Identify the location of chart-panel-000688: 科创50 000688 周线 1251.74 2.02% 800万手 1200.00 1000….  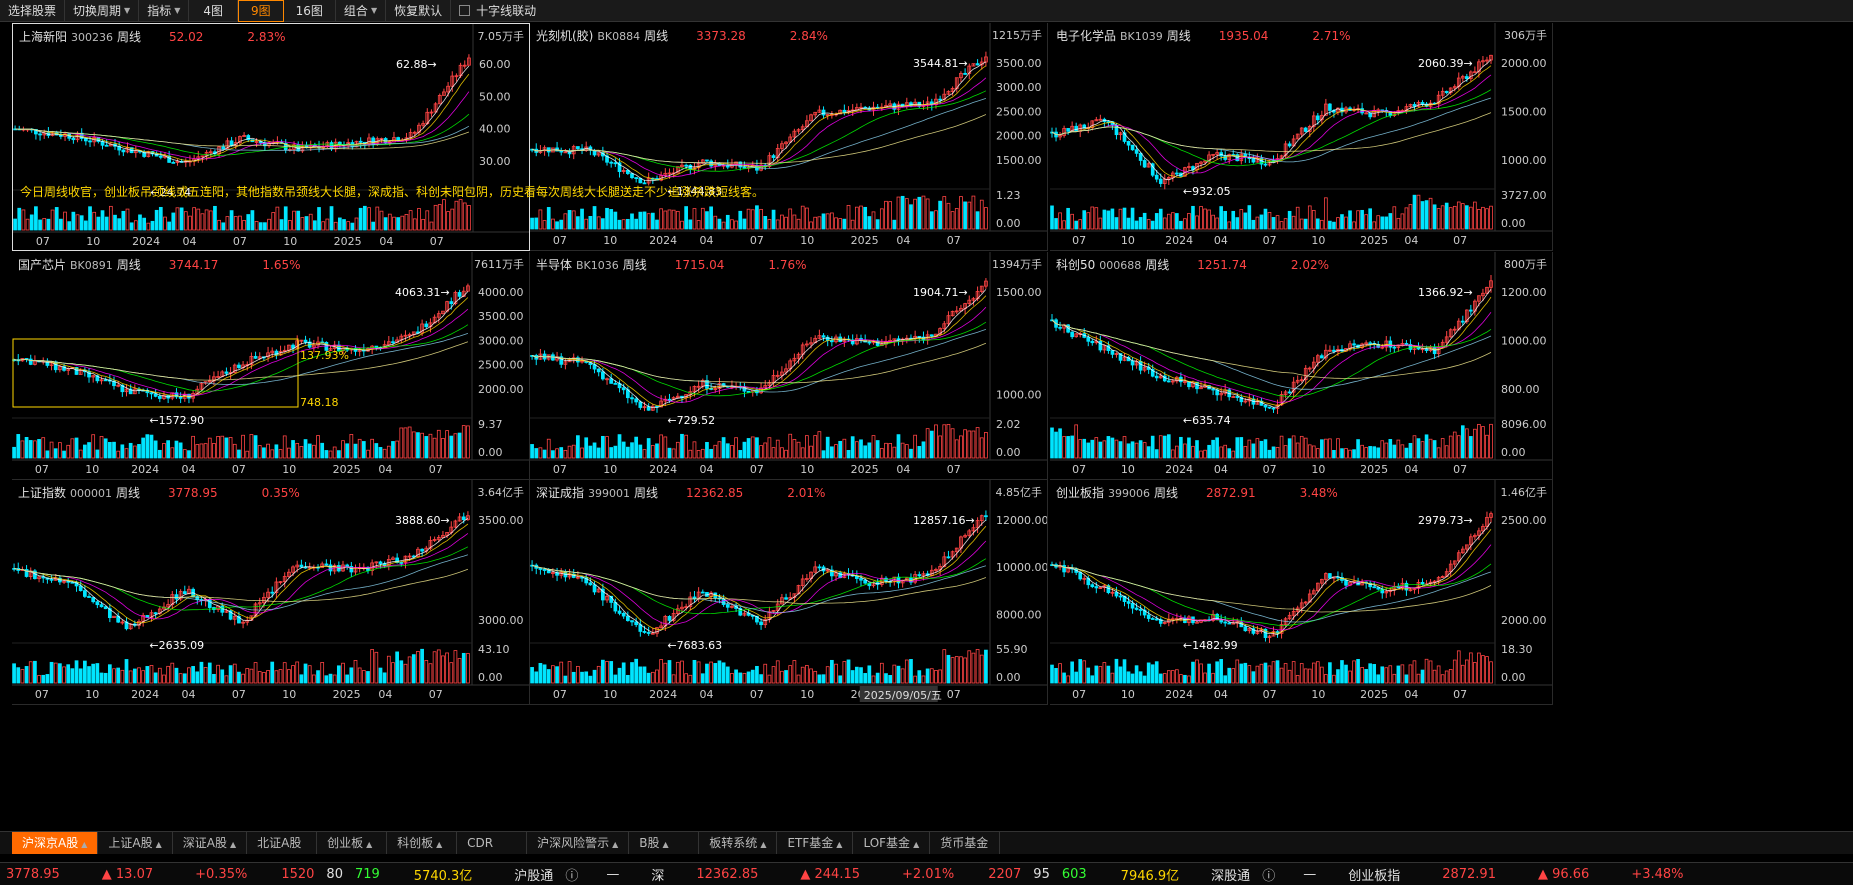
(1301, 366).